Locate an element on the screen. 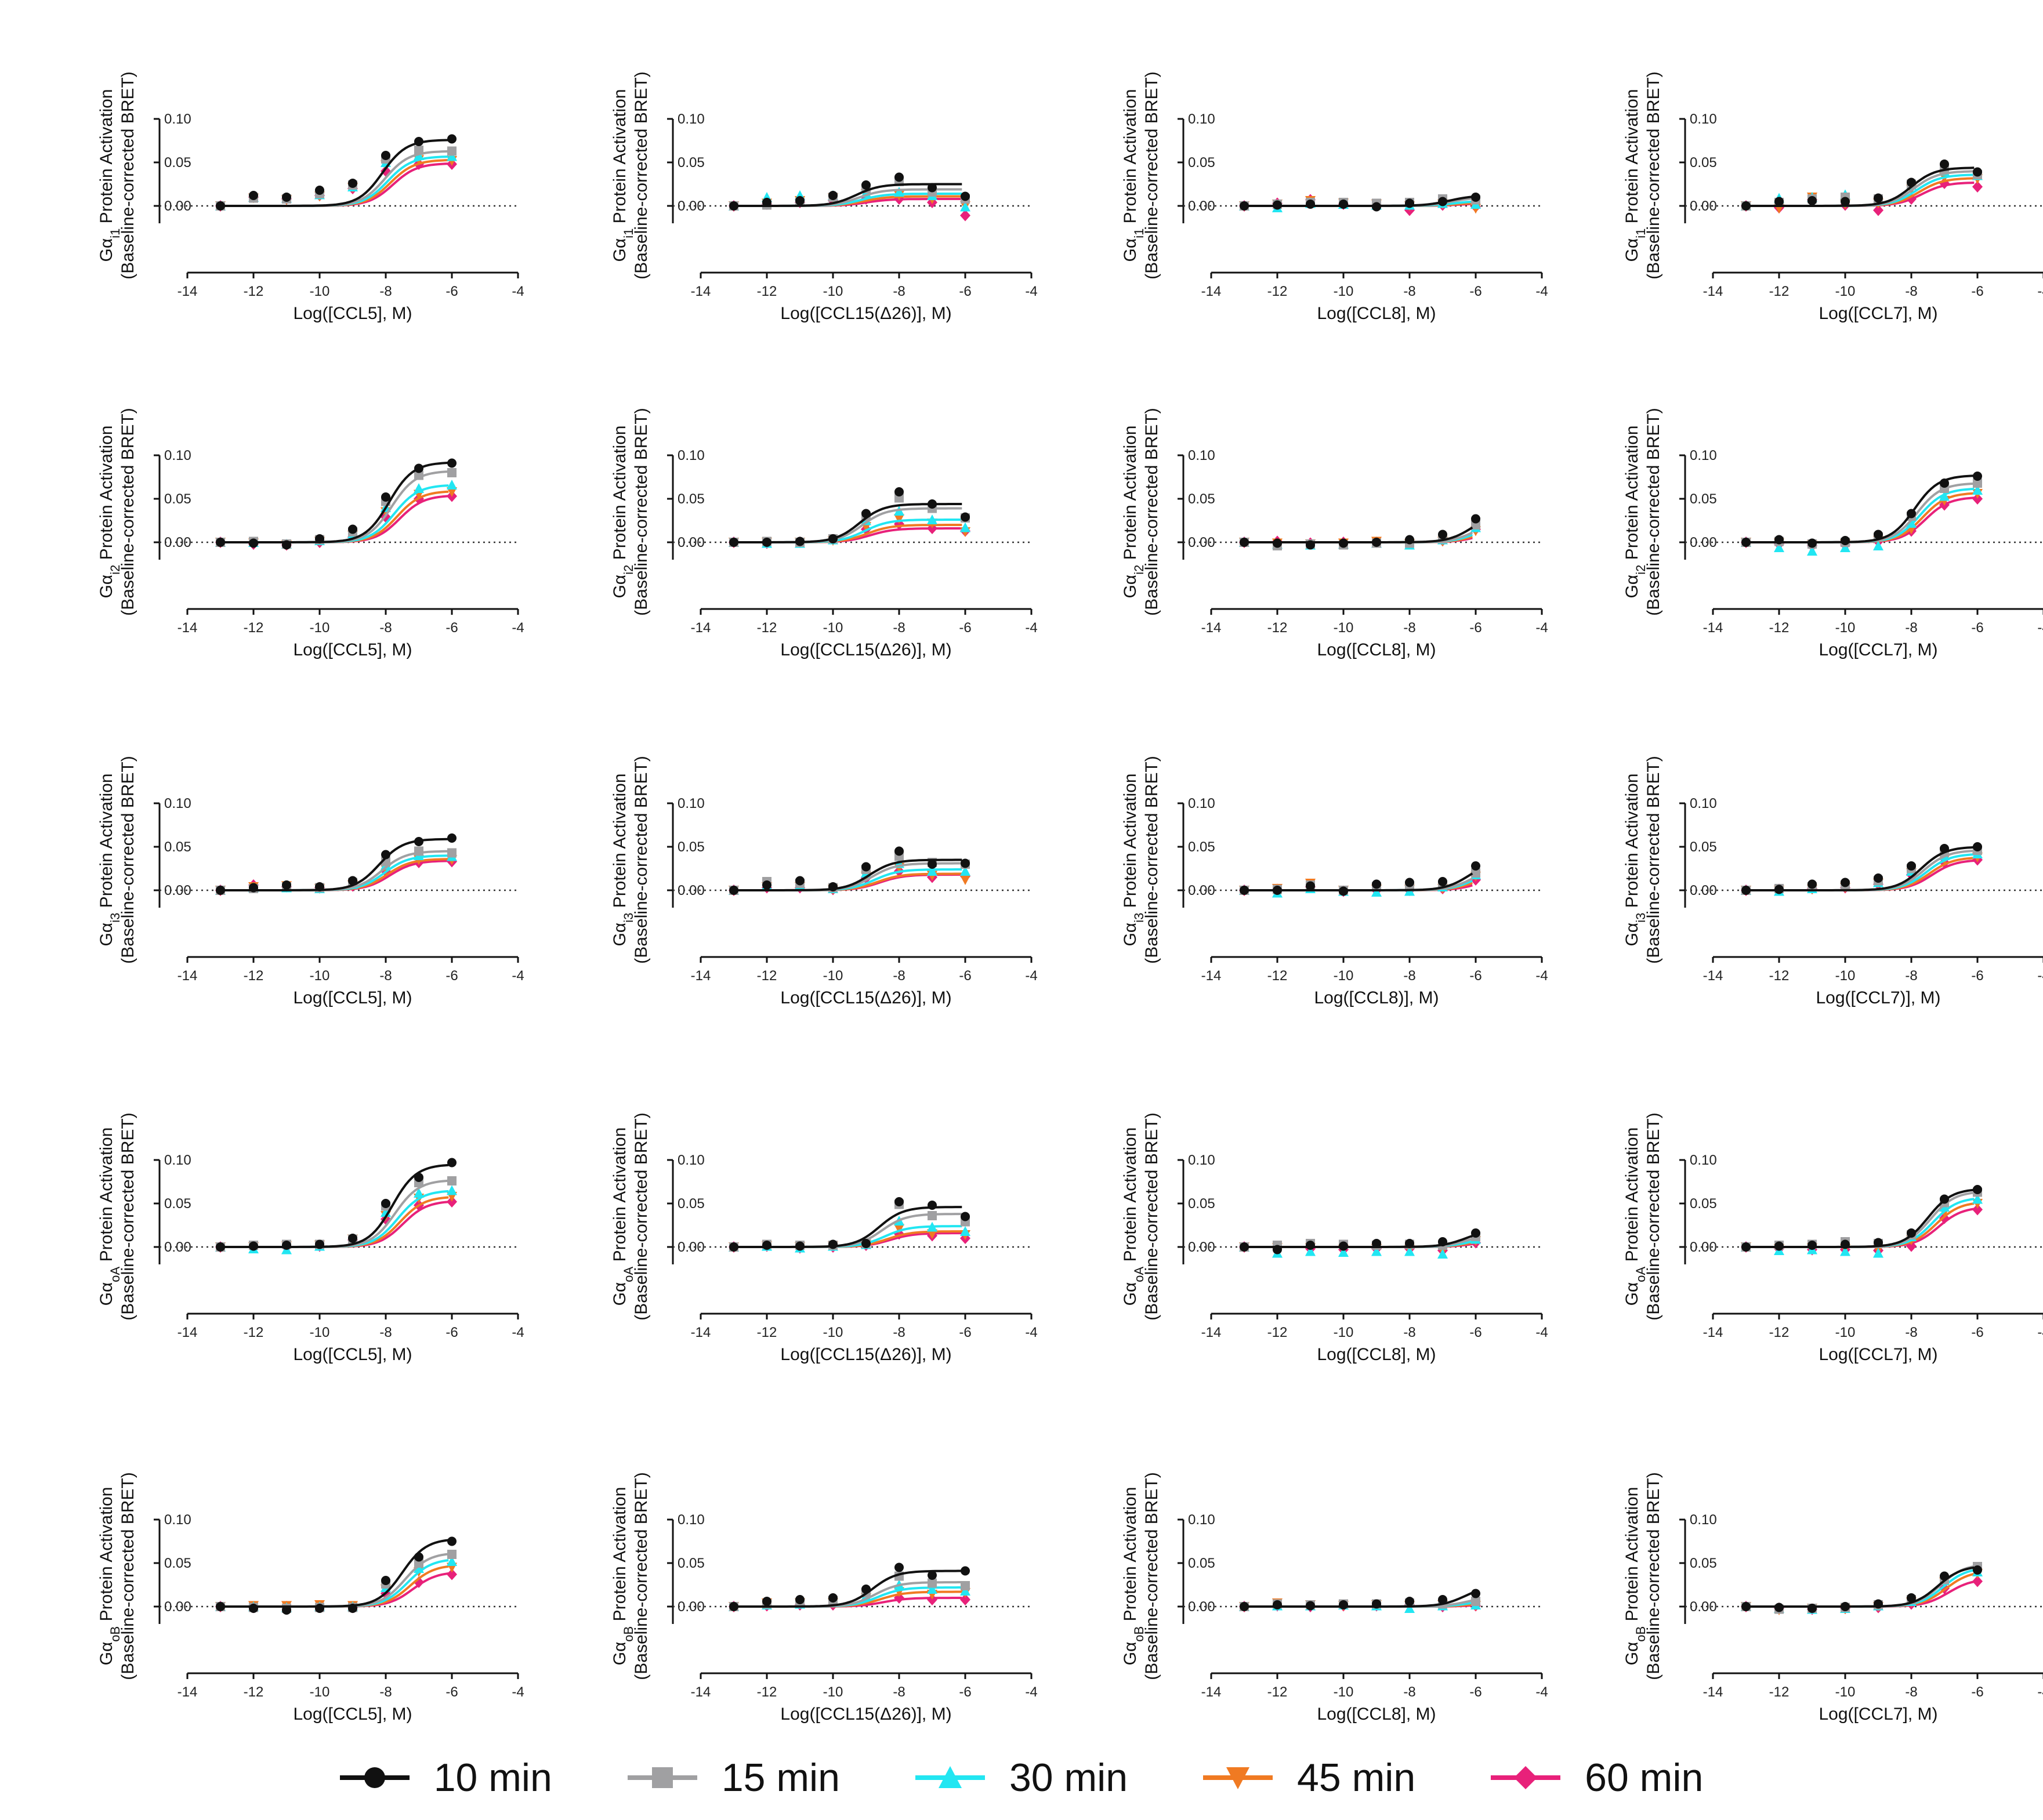  y-axis-title: GαoB Protein Activation is located at coordinates (623, 1576).